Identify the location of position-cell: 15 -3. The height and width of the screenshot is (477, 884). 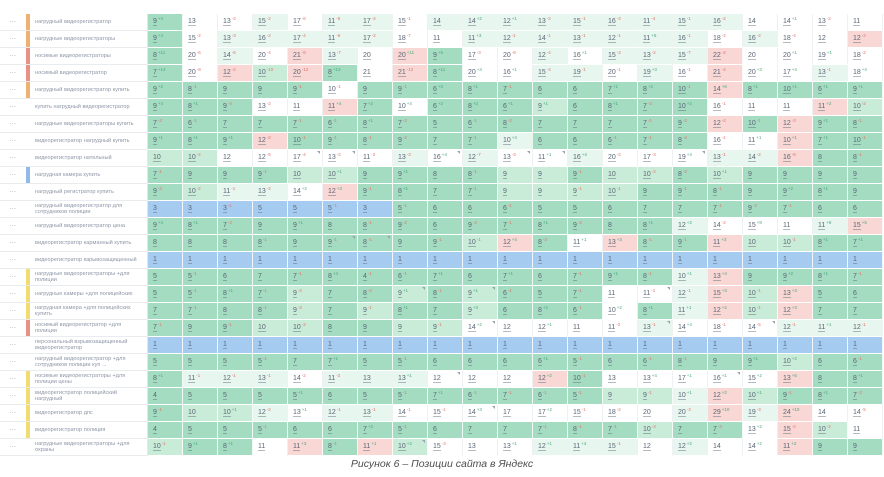
(445, 447).